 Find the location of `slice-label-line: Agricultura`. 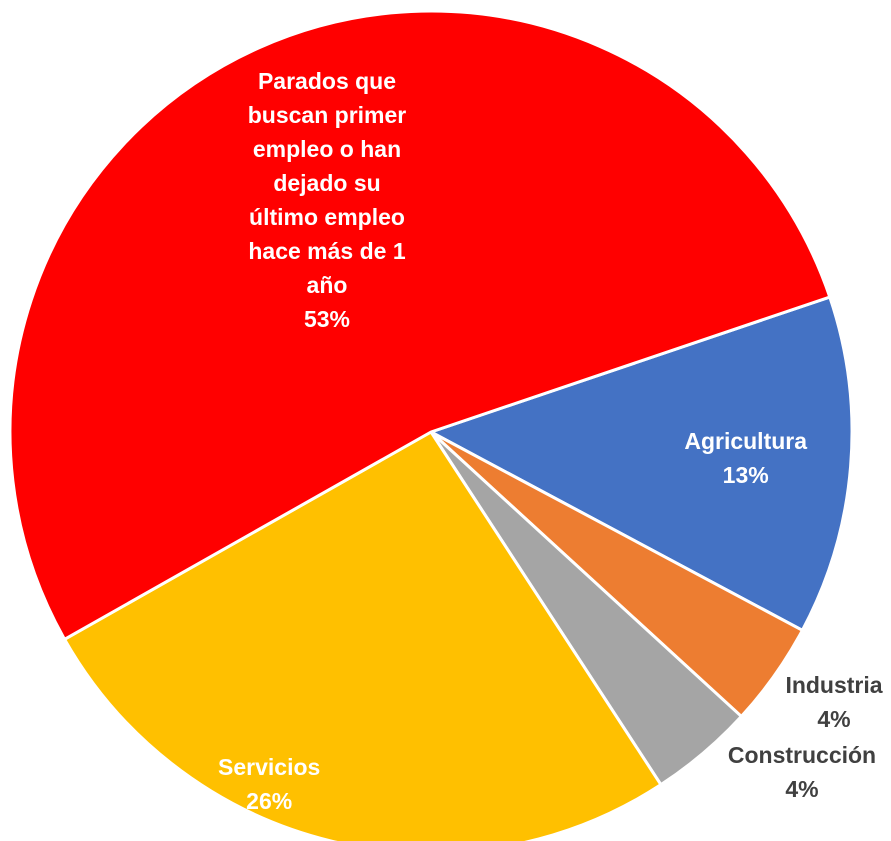

slice-label-line: Agricultura is located at coordinates (745, 441).